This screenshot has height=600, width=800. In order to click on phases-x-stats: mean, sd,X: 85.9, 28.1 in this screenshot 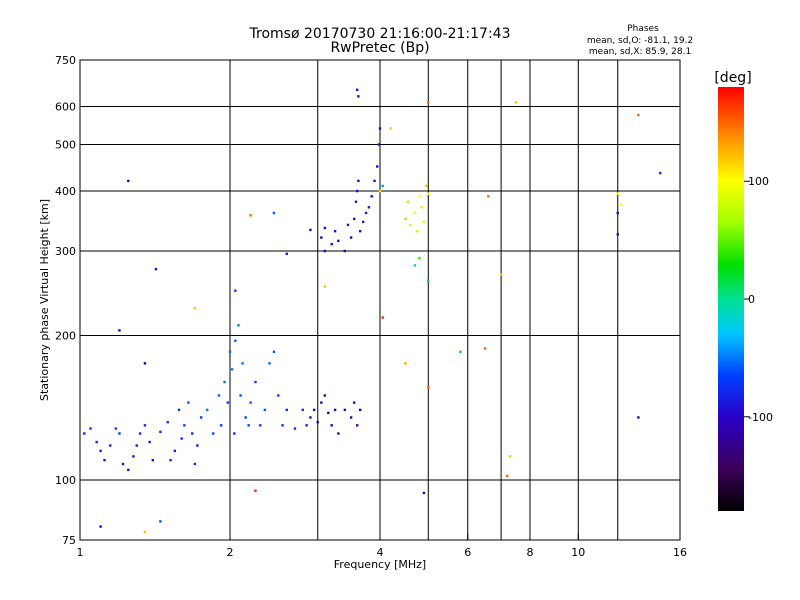, I will do `click(640, 52)`.